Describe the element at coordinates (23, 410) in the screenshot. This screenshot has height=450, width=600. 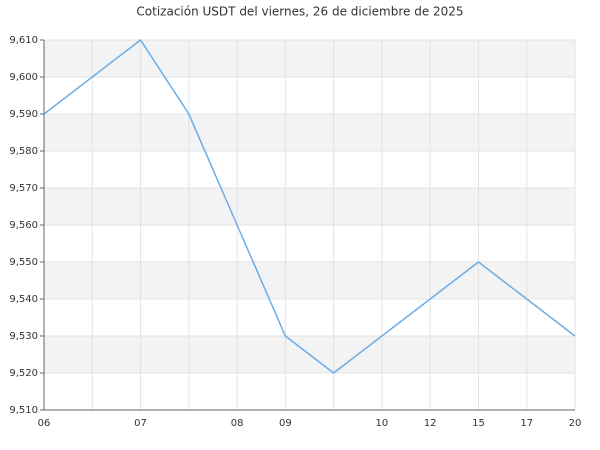
I see `y-tick-label: 9,510` at that location.